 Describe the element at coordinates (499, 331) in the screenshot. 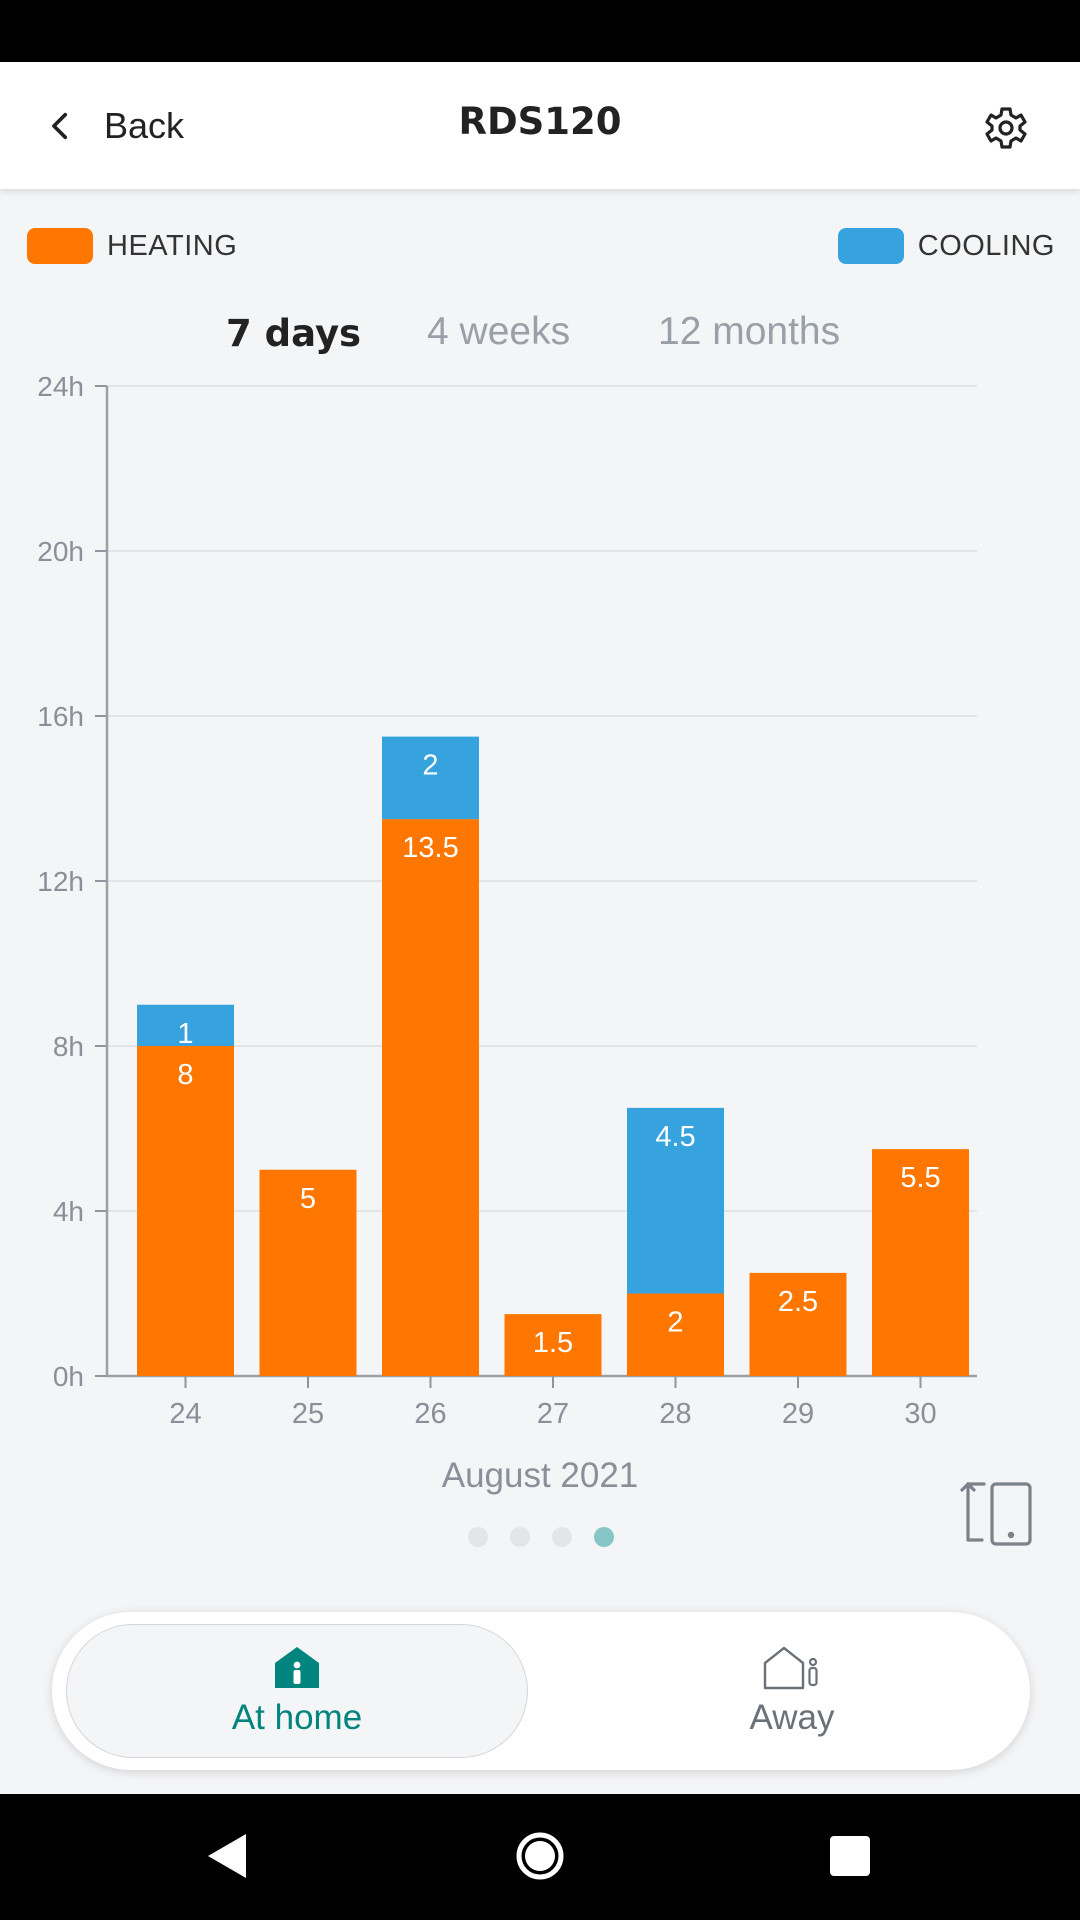

I see `tab-4-weeks: 4 weeks` at that location.